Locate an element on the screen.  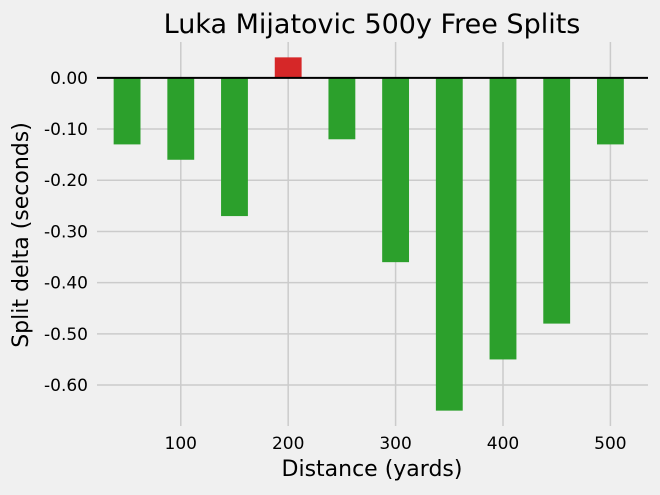
x-tick-label-300: 300 is located at coordinates (395, 444).